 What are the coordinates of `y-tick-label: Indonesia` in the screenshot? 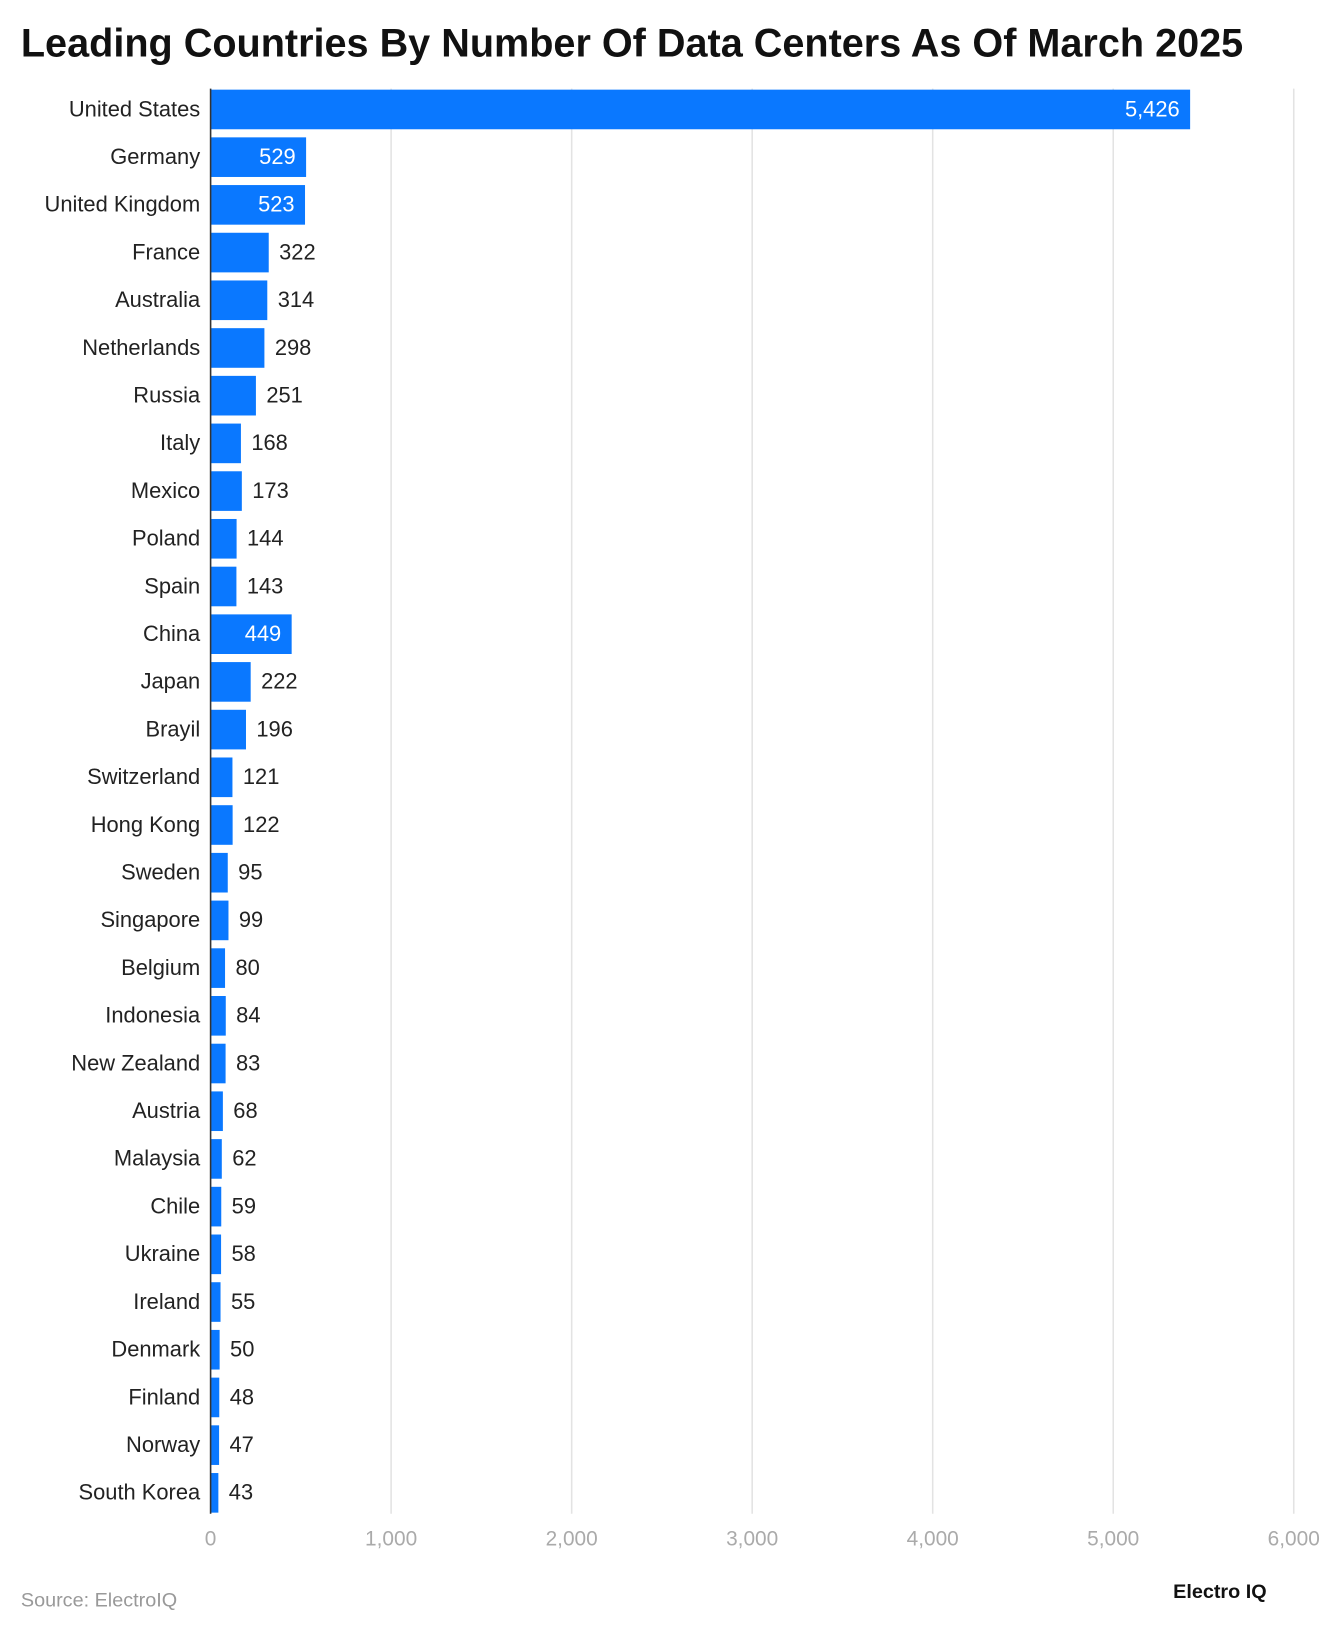 It's located at (153, 1015).